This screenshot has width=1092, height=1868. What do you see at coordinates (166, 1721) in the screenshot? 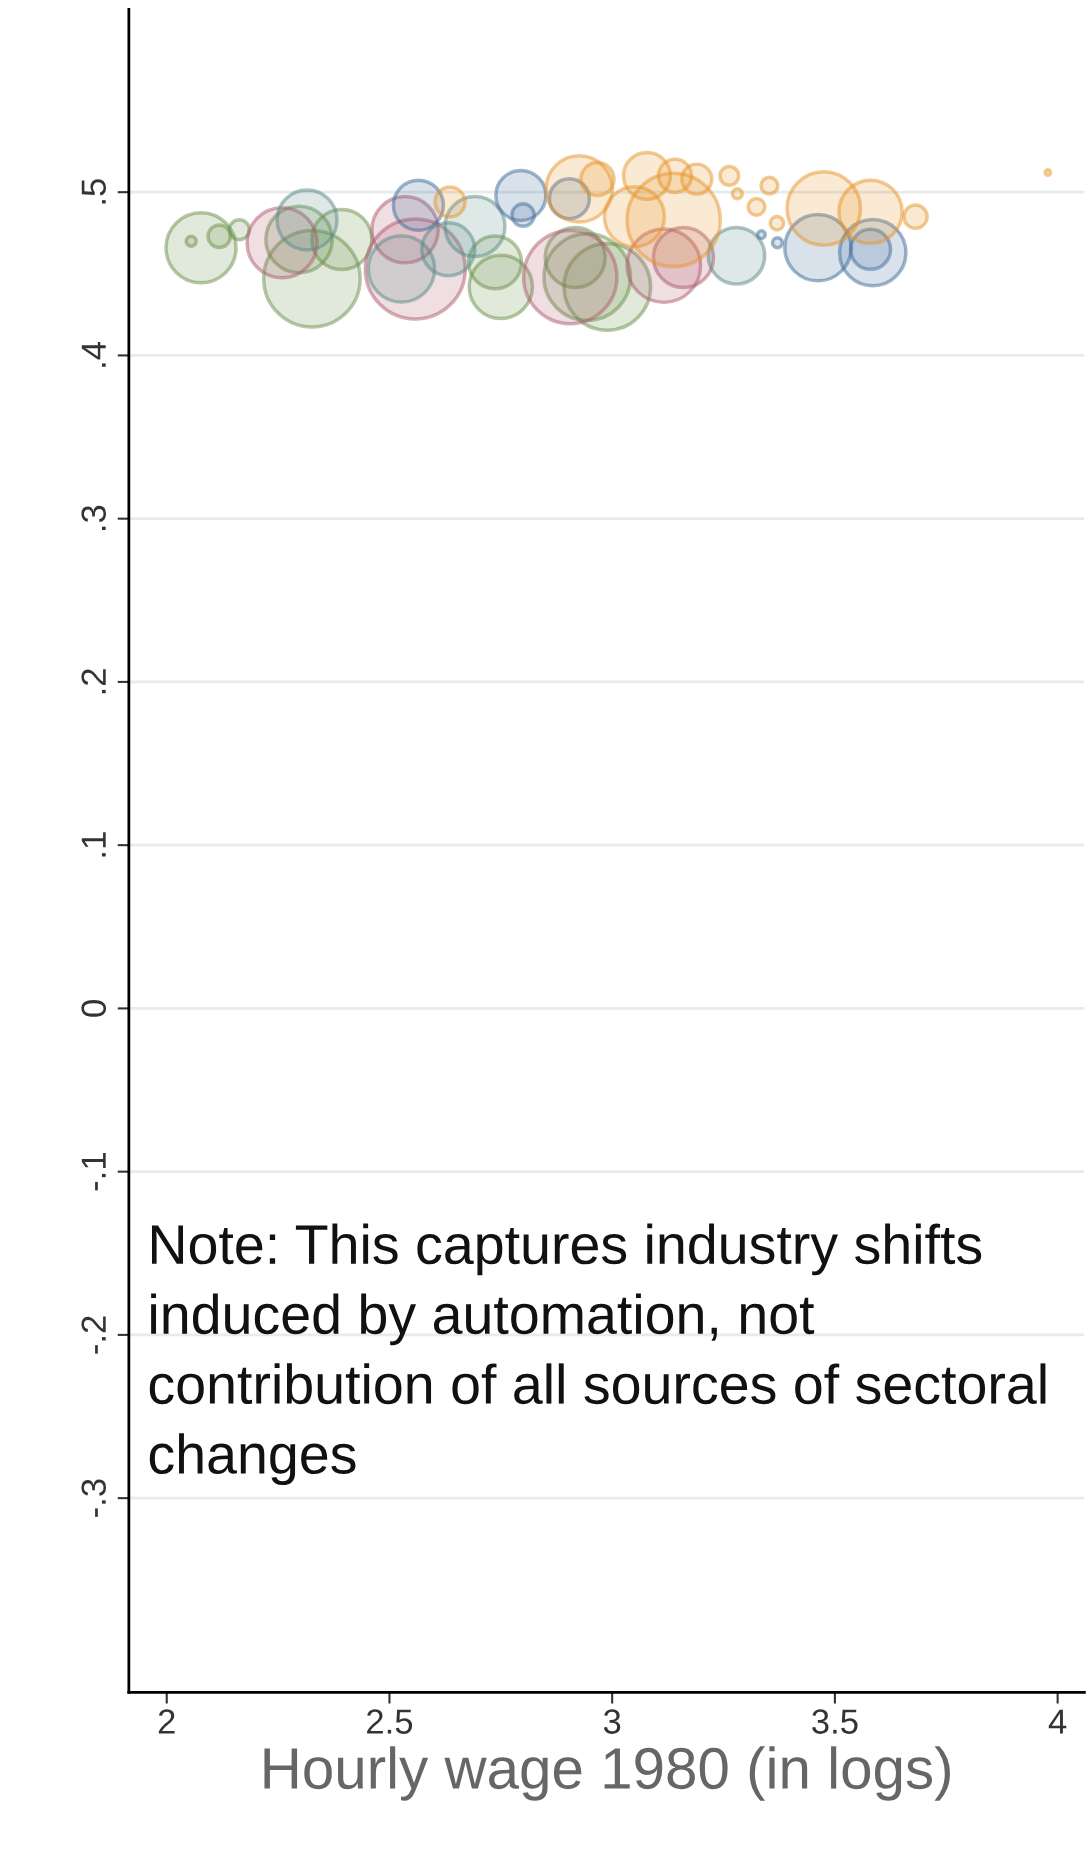
I see `x-tick-label: 2` at bounding box center [166, 1721].